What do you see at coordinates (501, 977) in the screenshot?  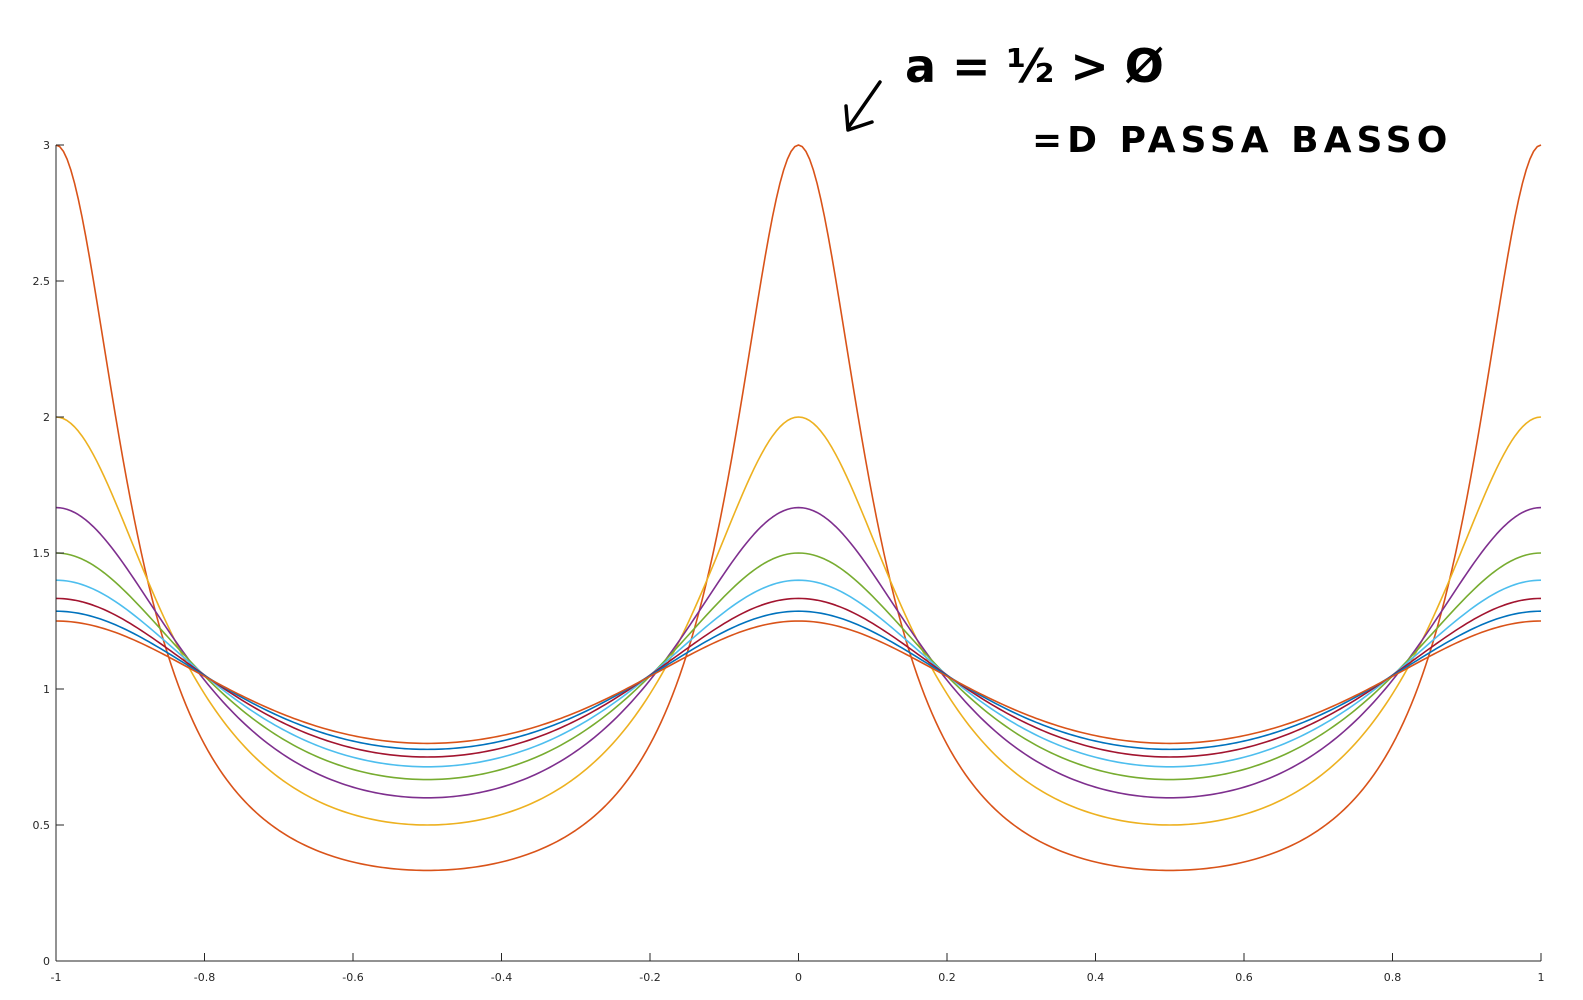 I see `x-tick-label: -0.4` at bounding box center [501, 977].